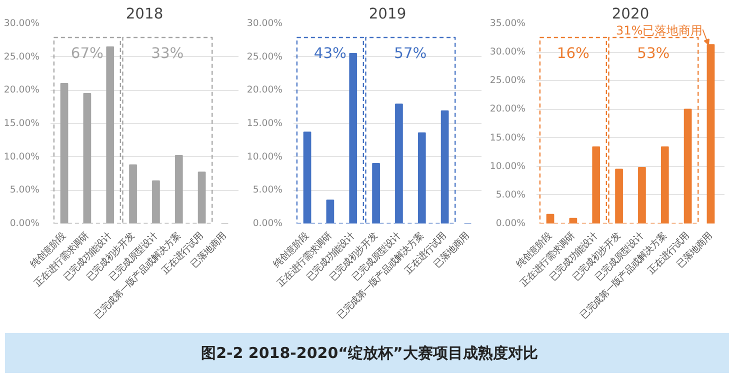 This screenshot has width=729, height=387. What do you see at coordinates (631, 14) in the screenshot?
I see `chart-title: 2020` at bounding box center [631, 14].